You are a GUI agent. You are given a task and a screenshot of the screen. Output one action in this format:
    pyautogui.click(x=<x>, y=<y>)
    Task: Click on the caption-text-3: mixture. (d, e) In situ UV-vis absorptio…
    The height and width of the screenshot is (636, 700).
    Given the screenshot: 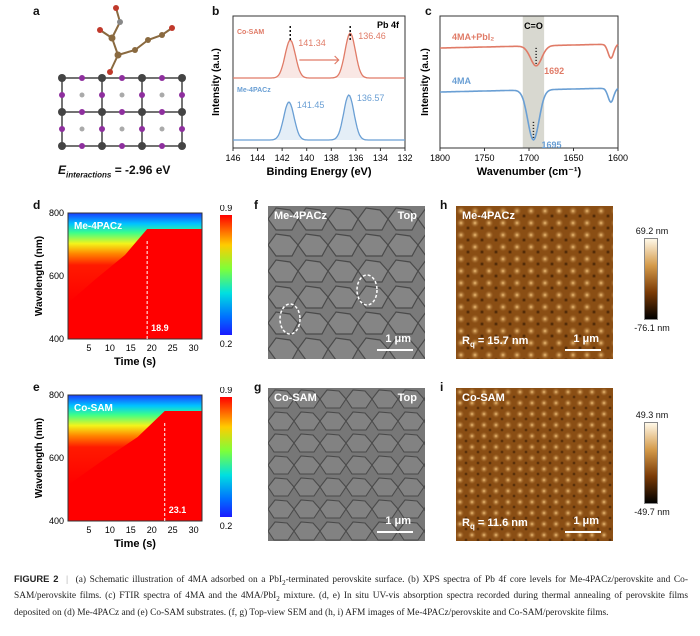 What is the action you would take?
    pyautogui.click(x=351, y=604)
    